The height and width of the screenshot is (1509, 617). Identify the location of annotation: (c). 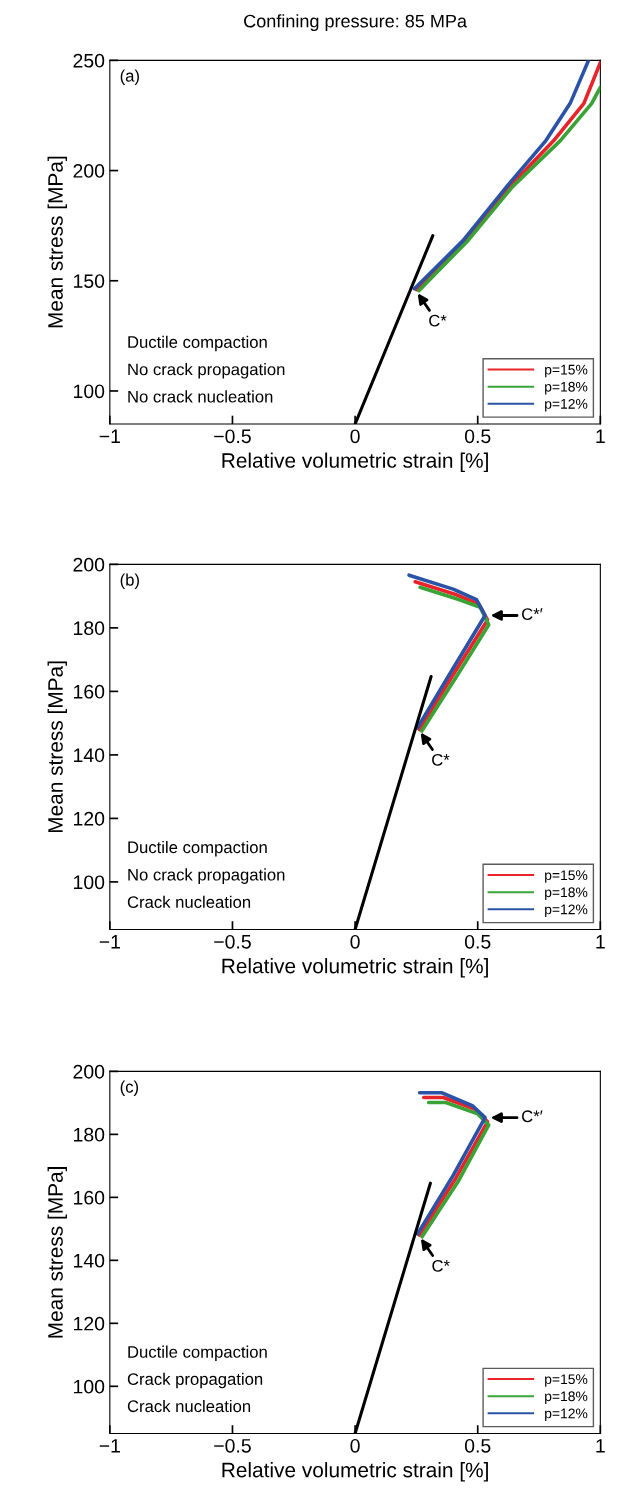
(129, 1088).